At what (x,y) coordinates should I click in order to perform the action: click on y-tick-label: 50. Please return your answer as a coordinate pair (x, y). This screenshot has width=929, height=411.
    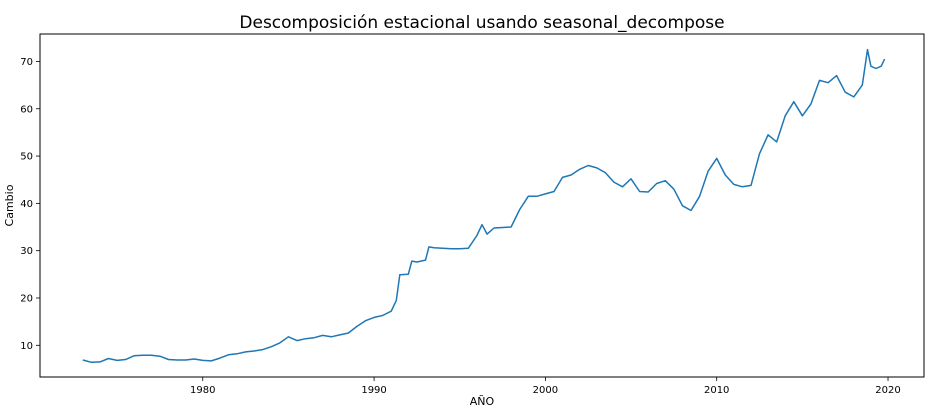
    Looking at the image, I should click on (26, 157).